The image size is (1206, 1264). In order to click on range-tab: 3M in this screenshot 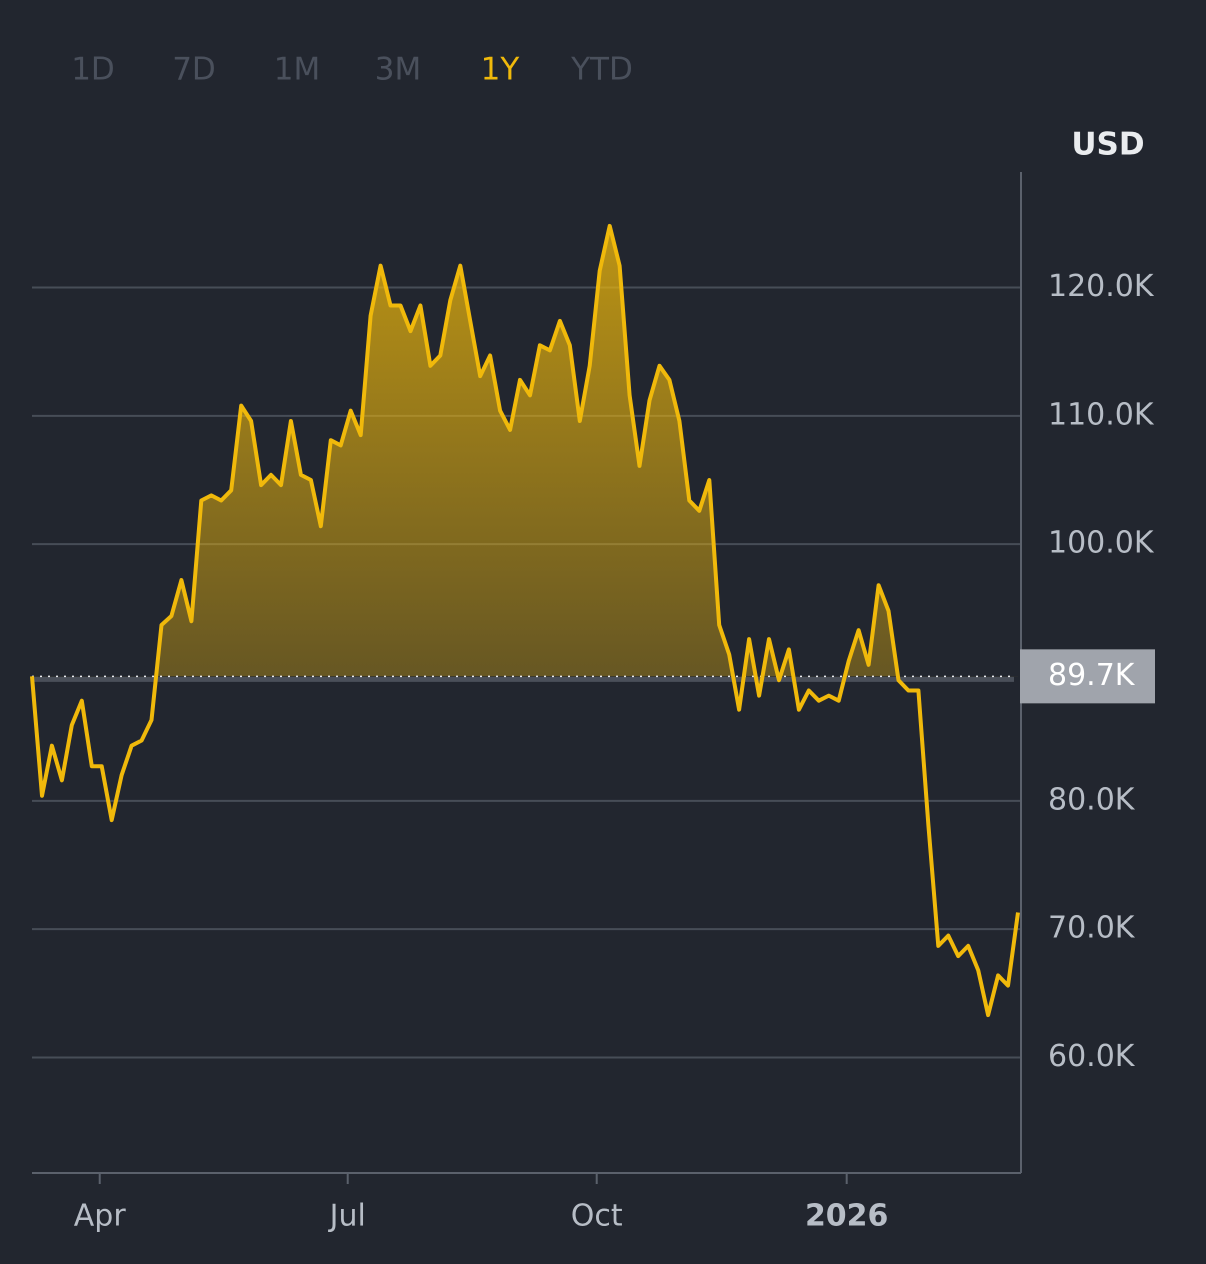, I will do `click(398, 70)`.